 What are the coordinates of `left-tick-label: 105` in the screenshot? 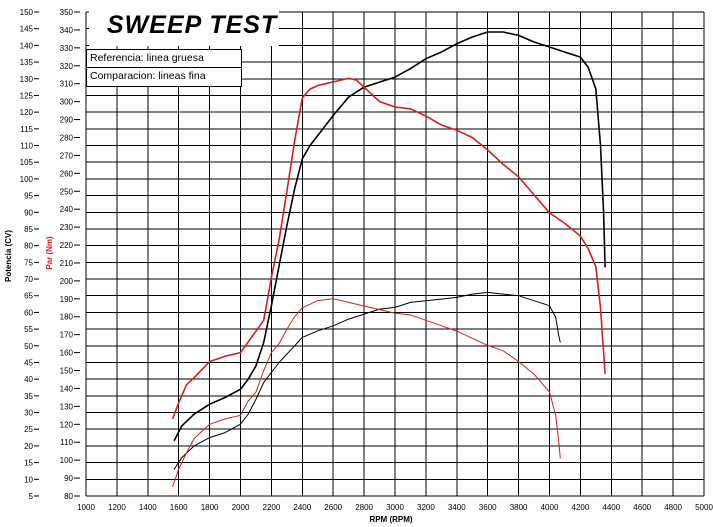 It's located at (27, 162).